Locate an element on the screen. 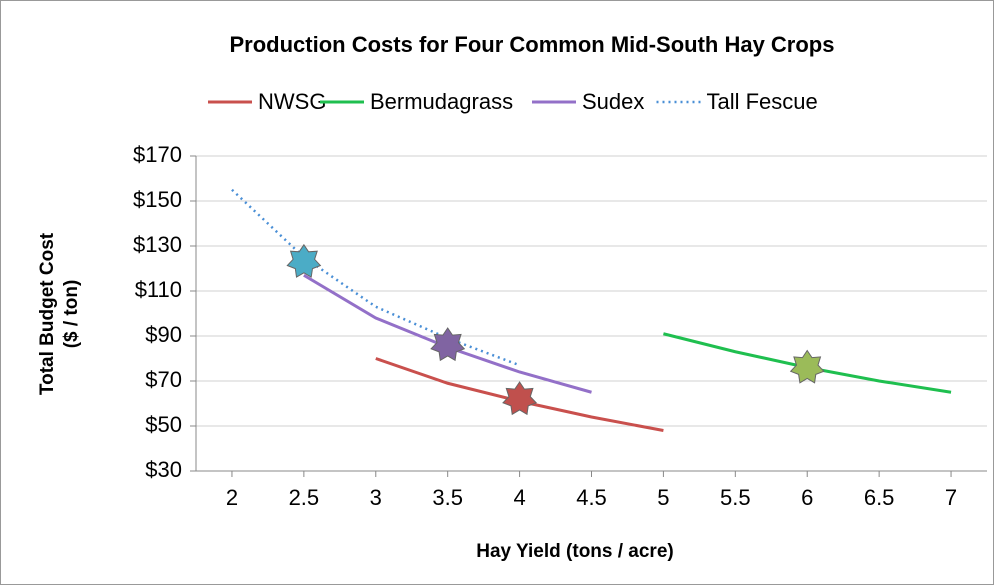 This screenshot has width=995, height=586. y-tick-label: $70 is located at coordinates (163, 379).